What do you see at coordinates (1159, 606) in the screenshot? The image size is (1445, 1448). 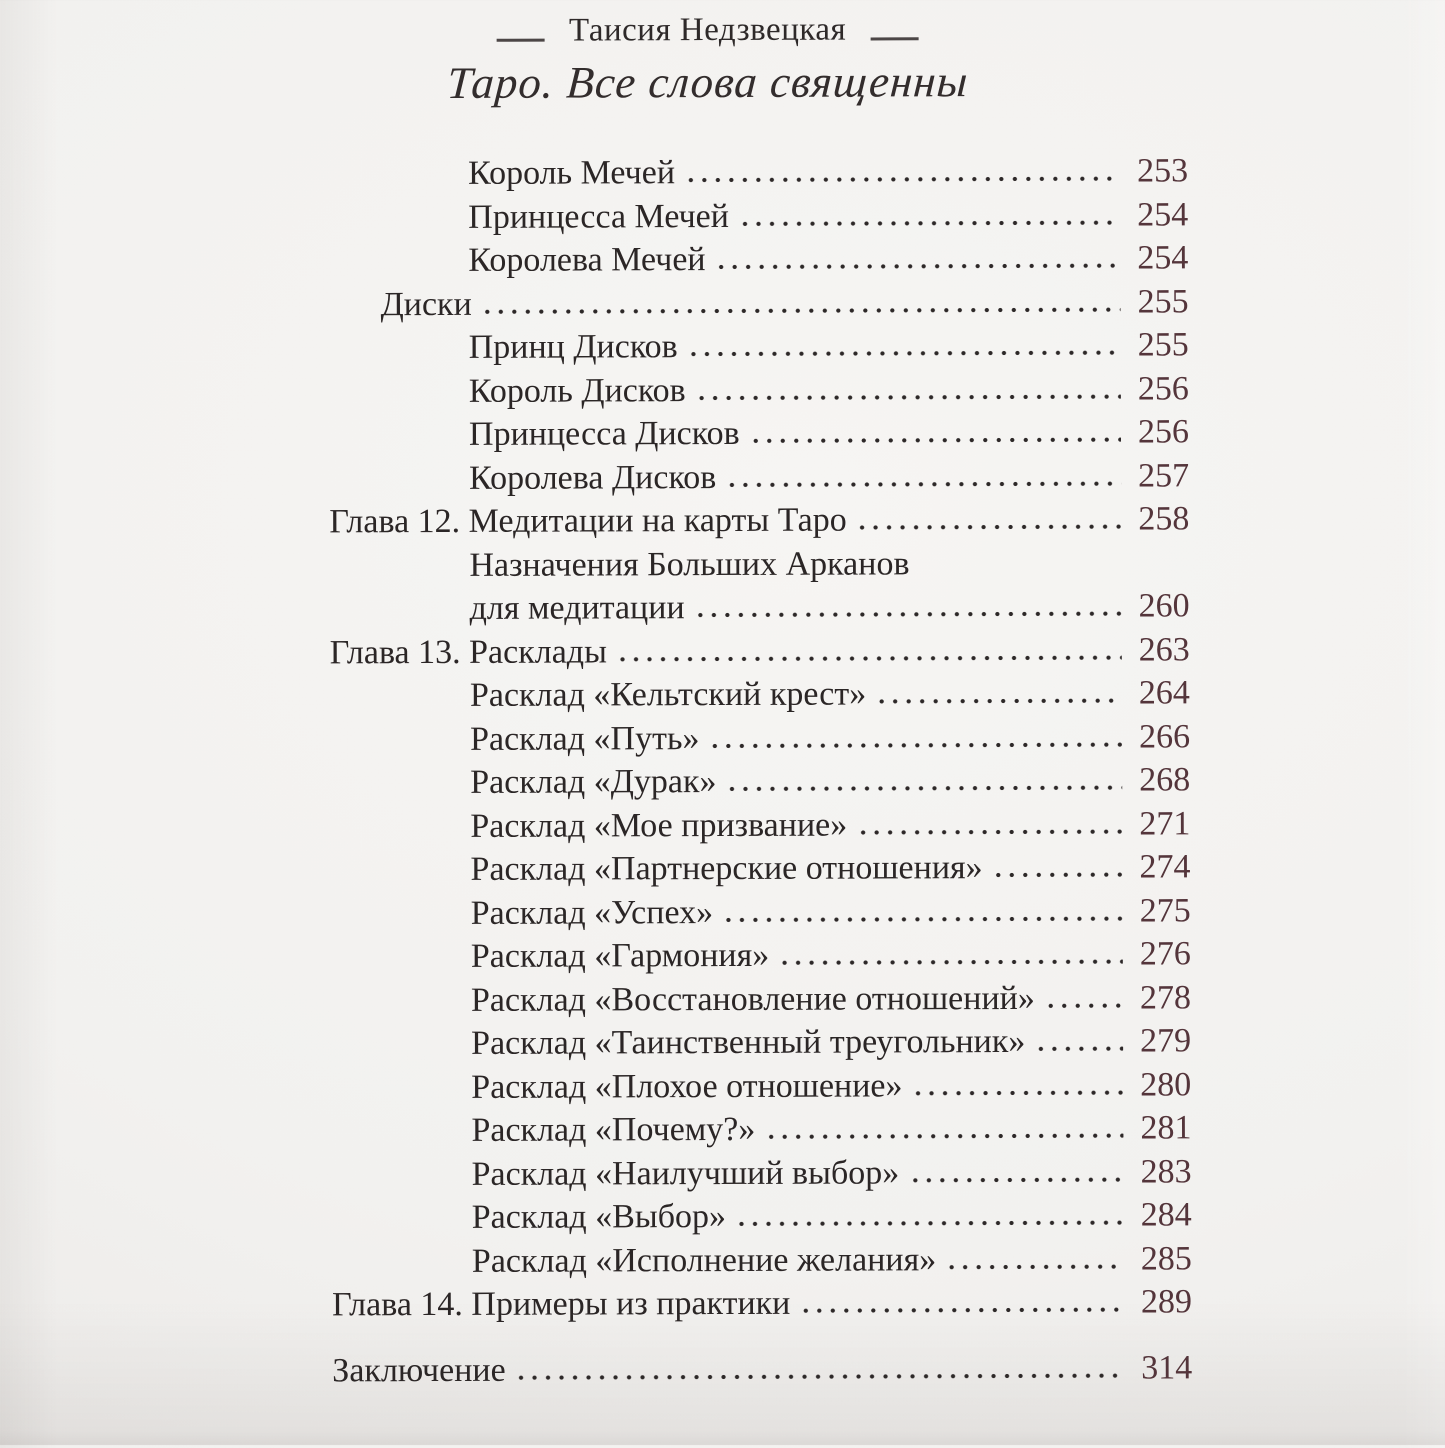 I see `toc-entry-page: 260` at bounding box center [1159, 606].